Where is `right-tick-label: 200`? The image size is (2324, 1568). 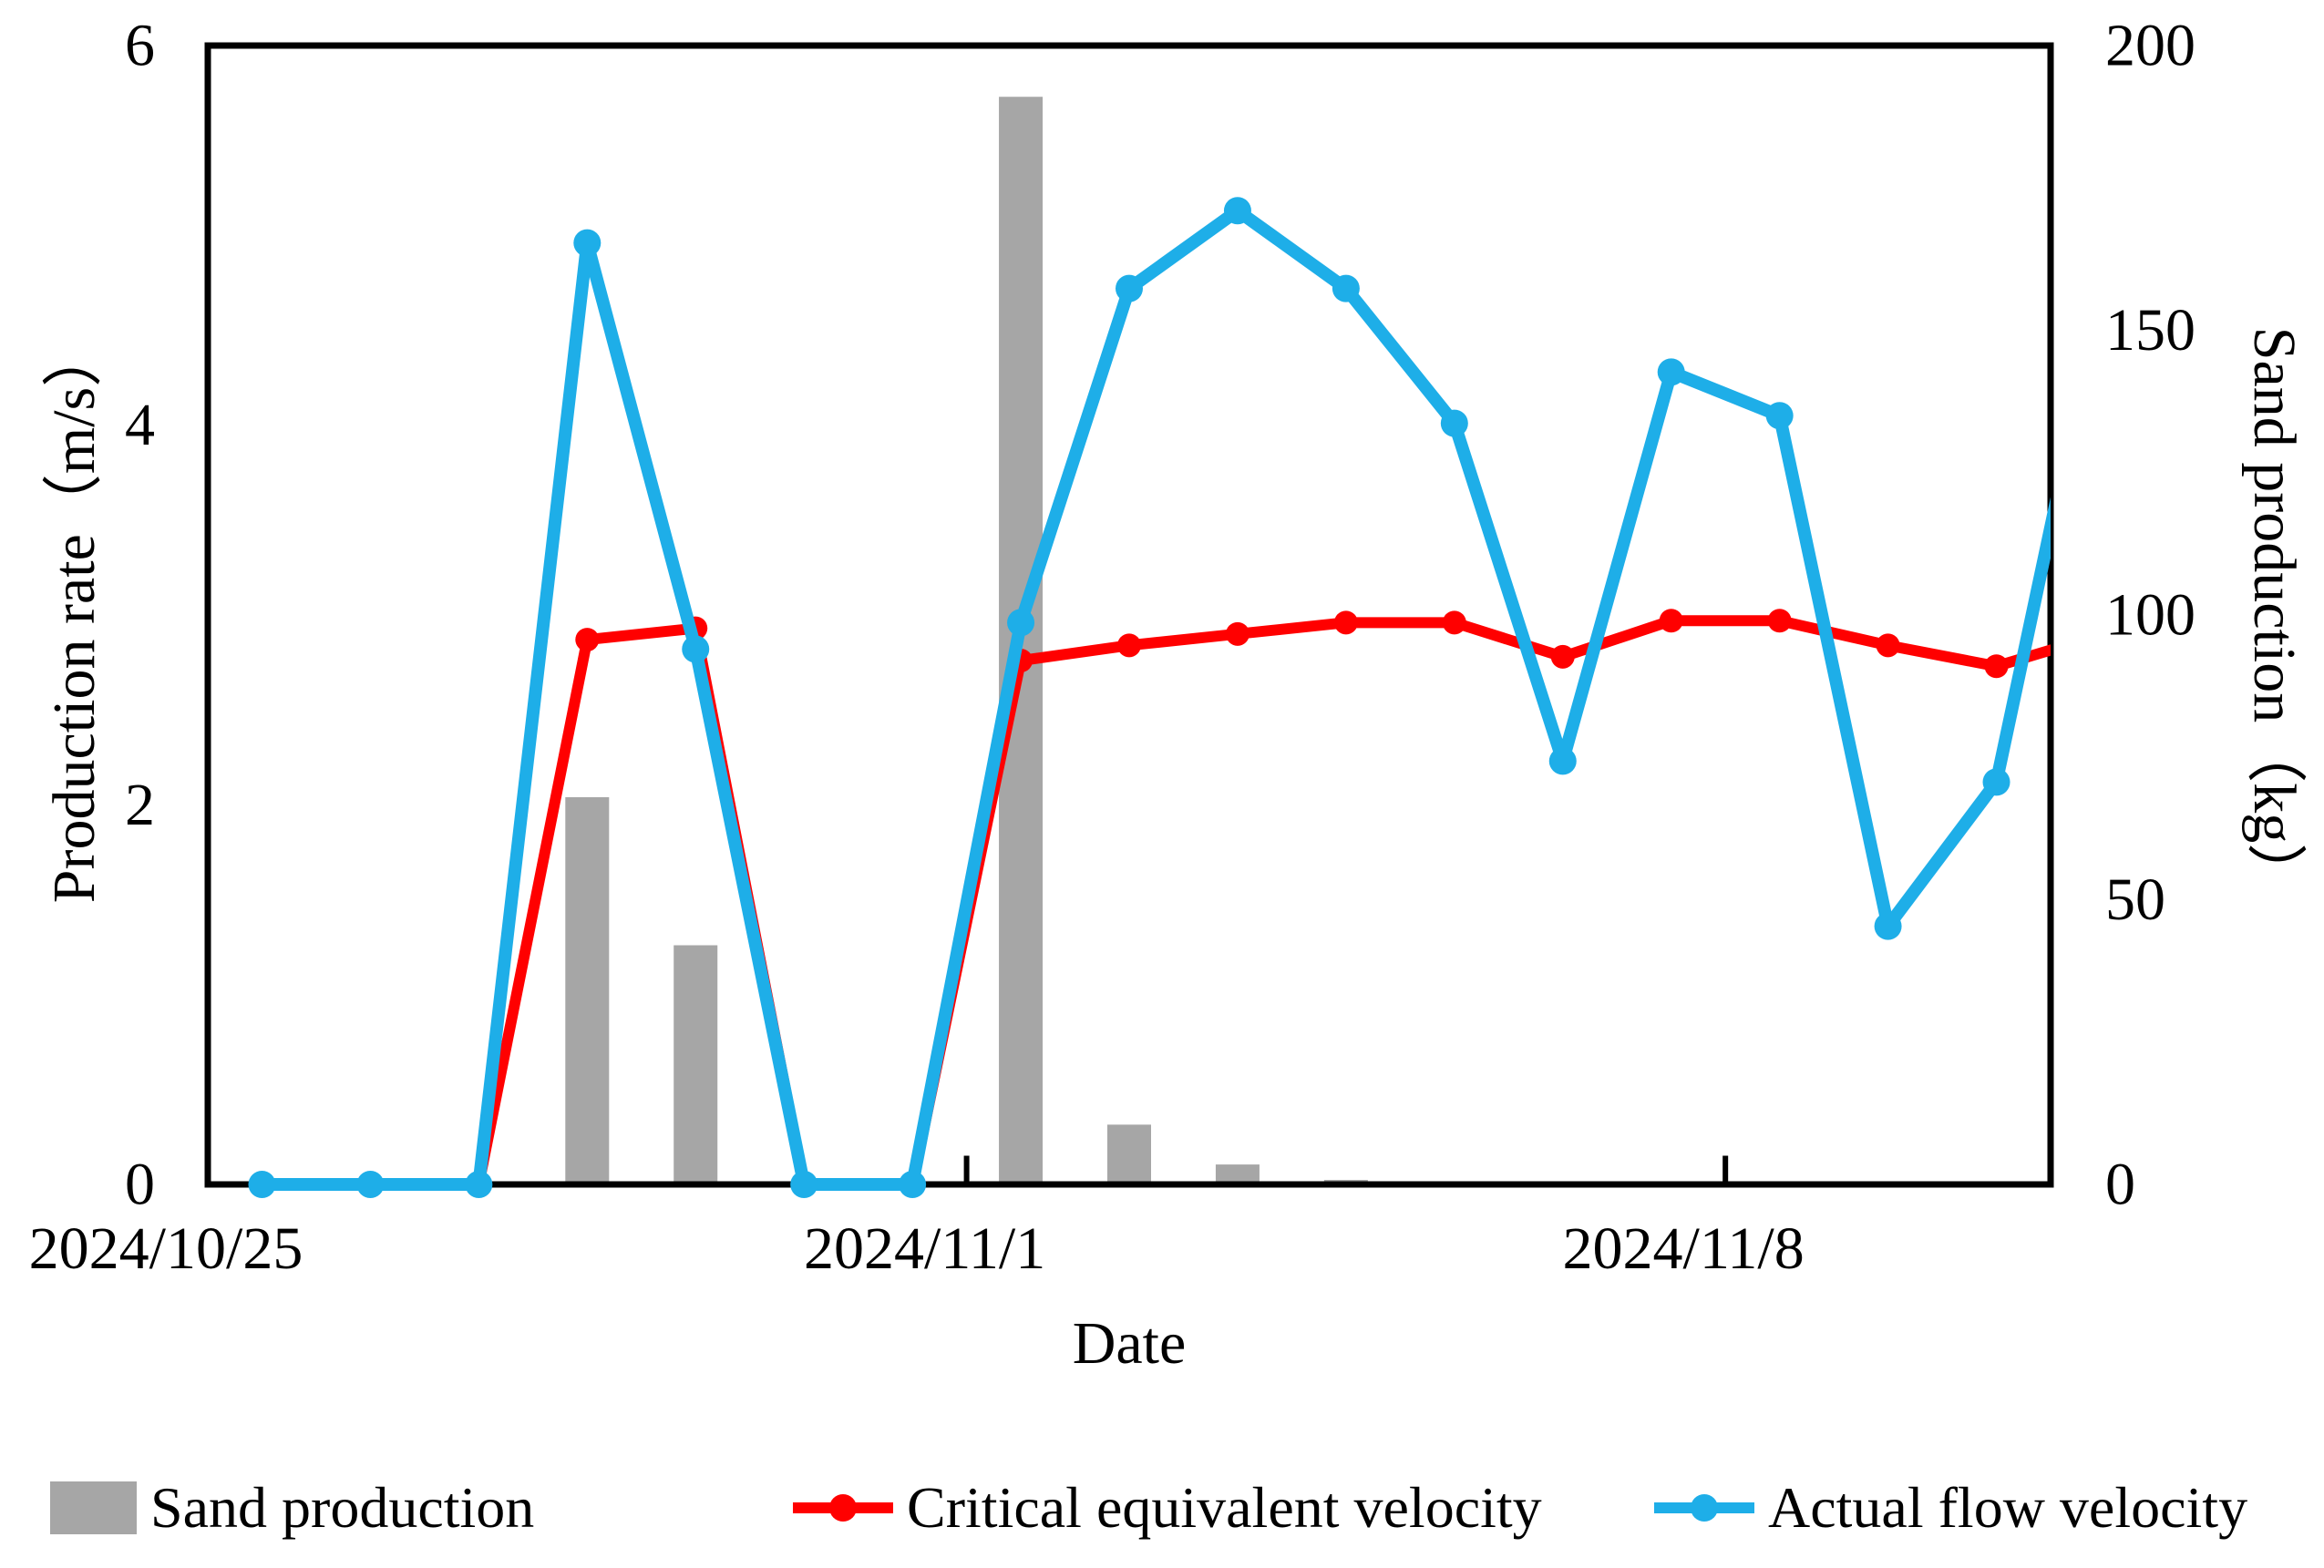
right-tick-label: 200 is located at coordinates (2150, 46).